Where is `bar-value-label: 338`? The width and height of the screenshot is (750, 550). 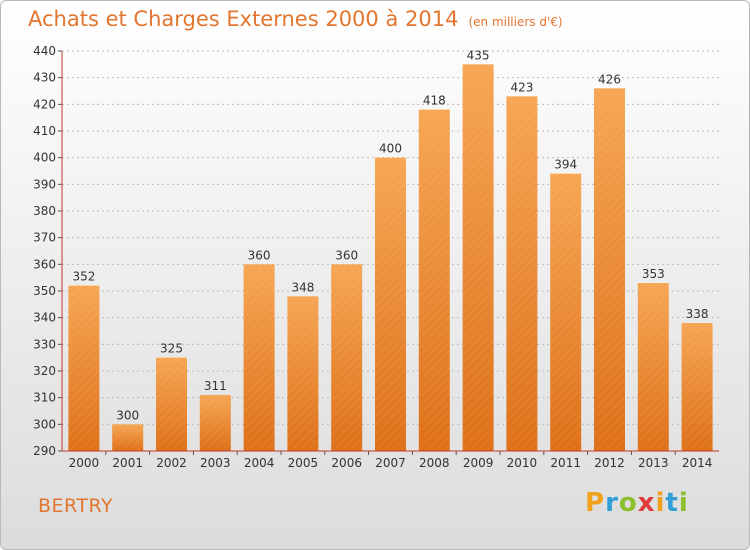 bar-value-label: 338 is located at coordinates (697, 314).